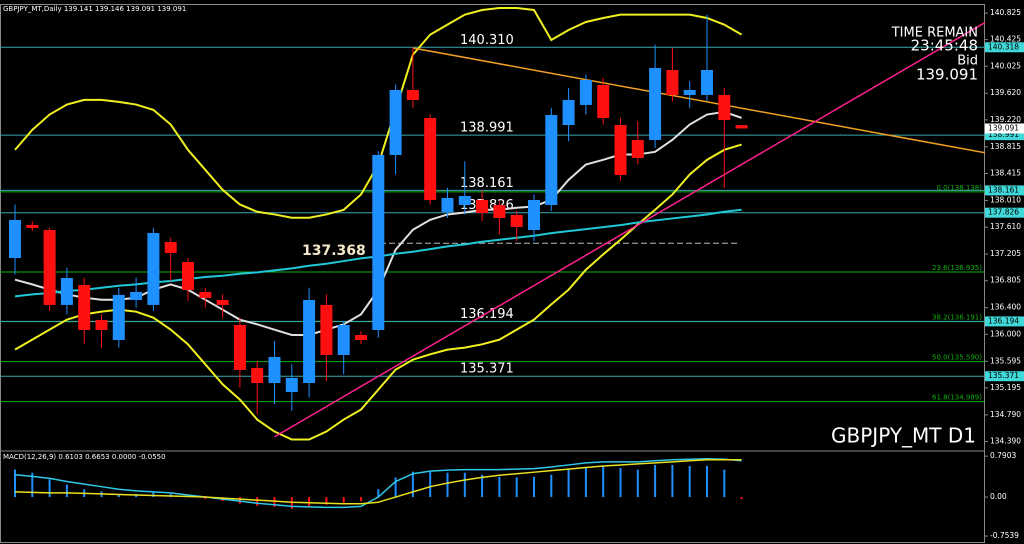 This screenshot has height=544, width=1024. I want to click on y-tick-label: 134.790, so click(1005, 414).